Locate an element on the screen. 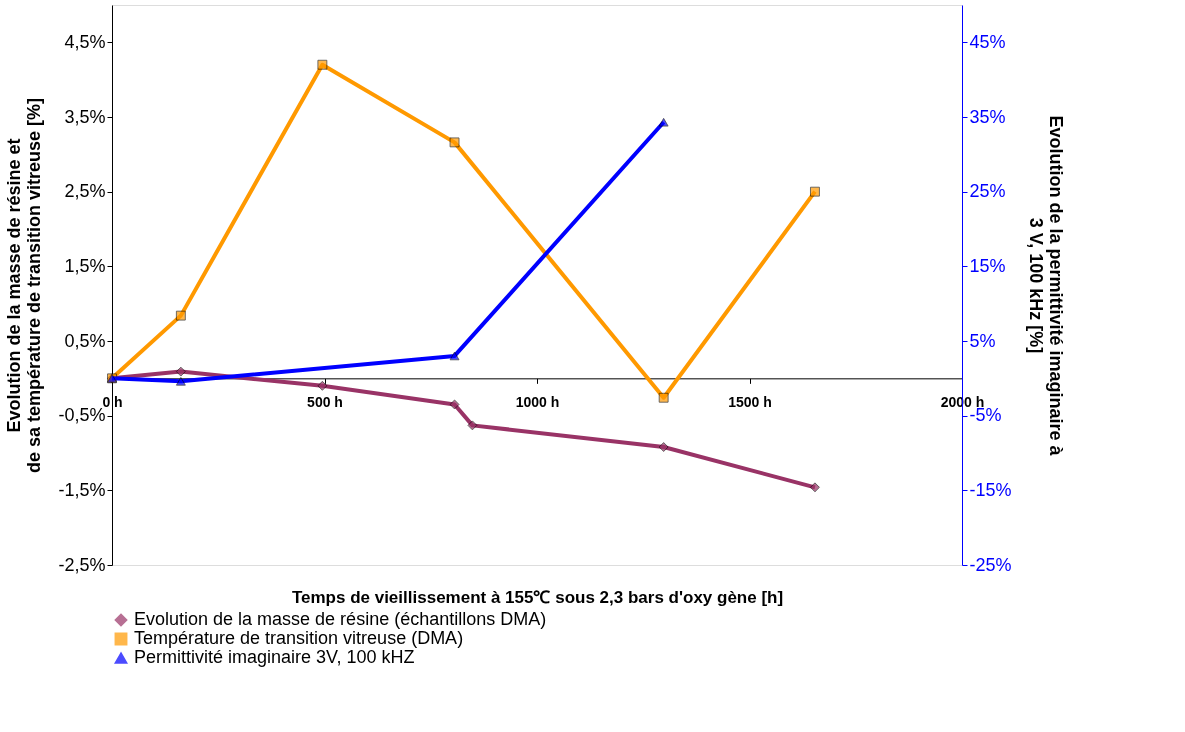 This screenshot has height=732, width=1185. x-tick-label: 0 h is located at coordinates (112, 401).